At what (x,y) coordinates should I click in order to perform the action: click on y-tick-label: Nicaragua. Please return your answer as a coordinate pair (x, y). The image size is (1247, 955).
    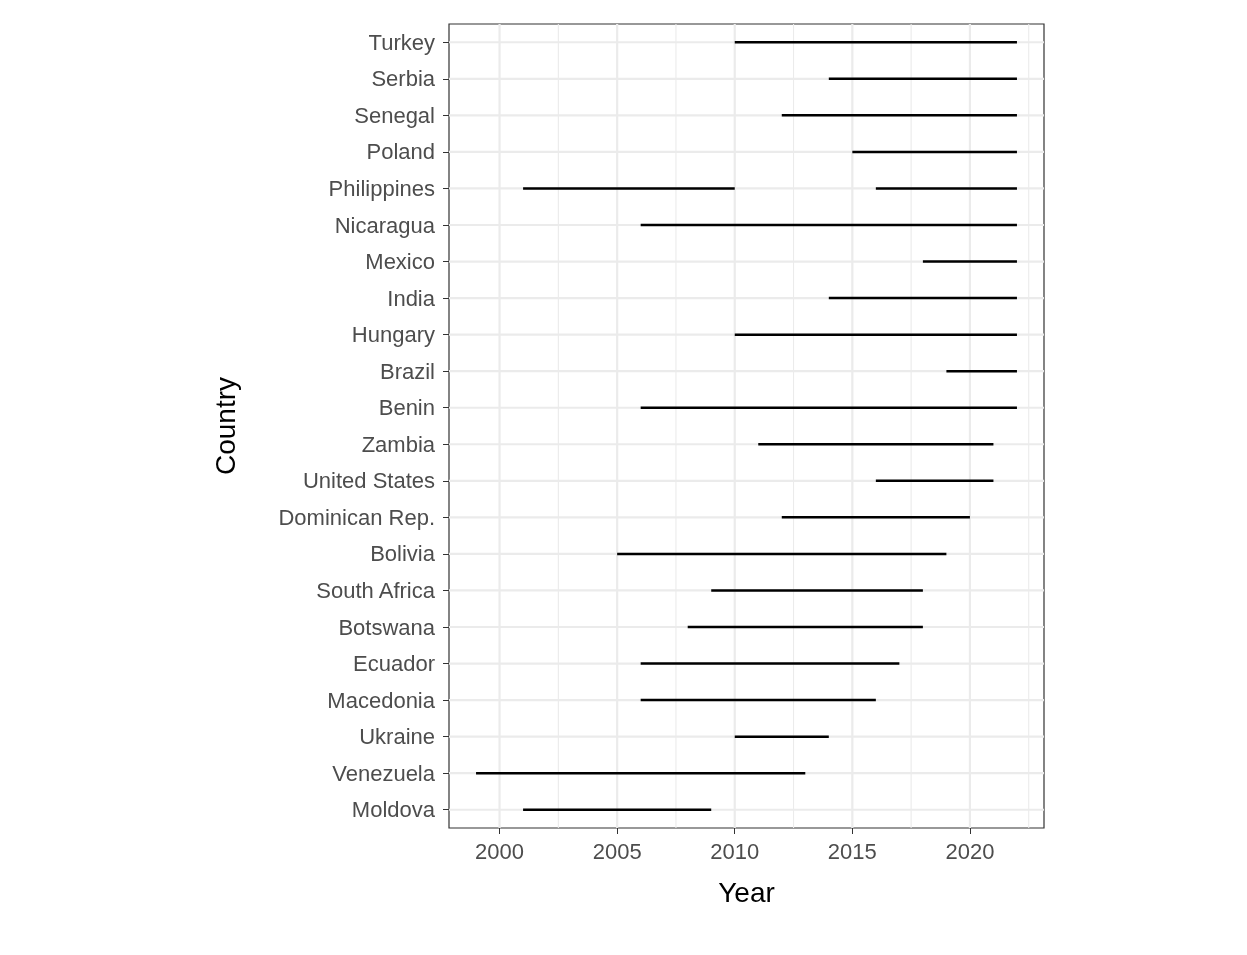
    Looking at the image, I should click on (385, 225).